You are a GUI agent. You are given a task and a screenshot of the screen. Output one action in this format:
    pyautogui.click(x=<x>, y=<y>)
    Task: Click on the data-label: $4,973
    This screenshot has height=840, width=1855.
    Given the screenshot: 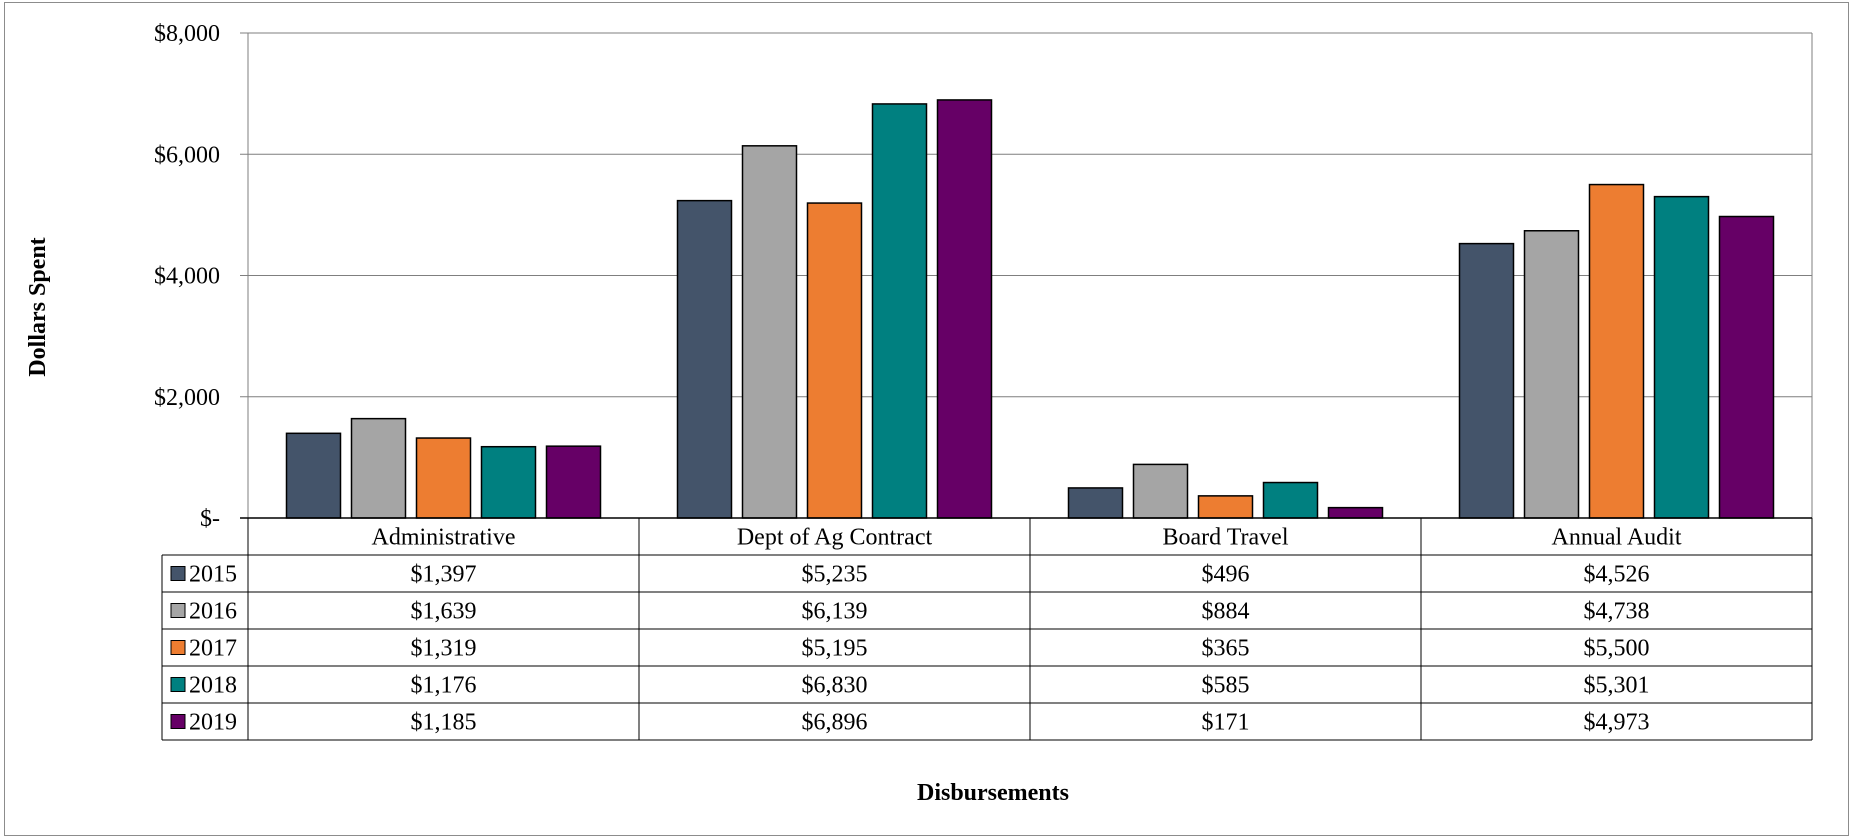 What is the action you would take?
    pyautogui.click(x=1617, y=723)
    